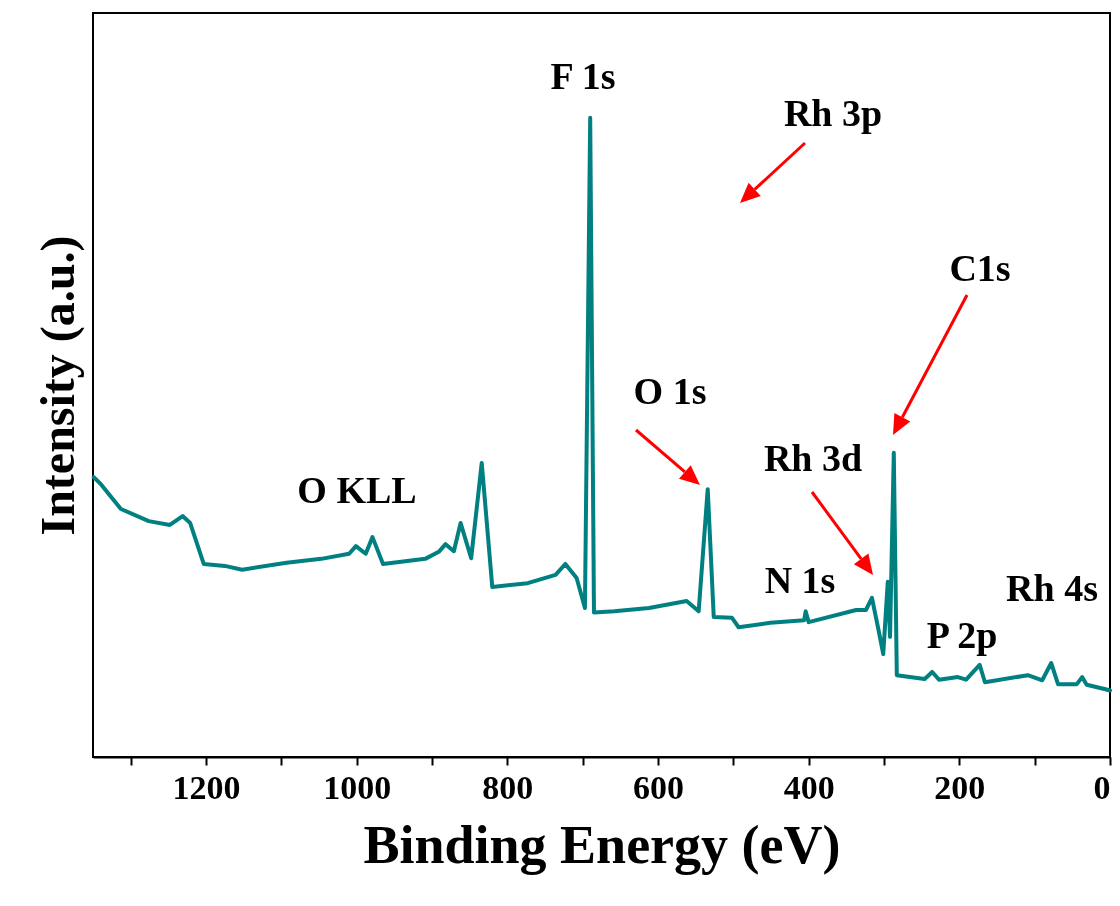 The width and height of the screenshot is (1120, 906). Describe the element at coordinates (670, 391) in the screenshot. I see `annotation: O 1s` at that location.